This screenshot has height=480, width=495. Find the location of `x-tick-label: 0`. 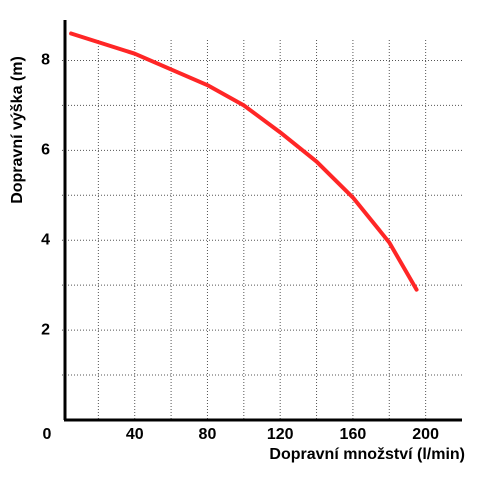

x-tick-label: 0 is located at coordinates (47, 434).